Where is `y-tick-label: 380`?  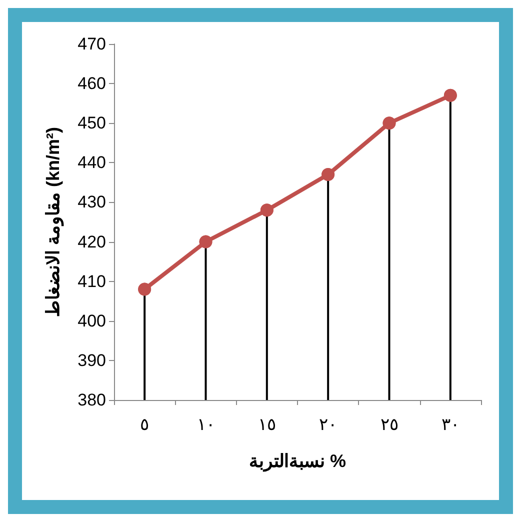
y-tick-label: 380 is located at coordinates (92, 400).